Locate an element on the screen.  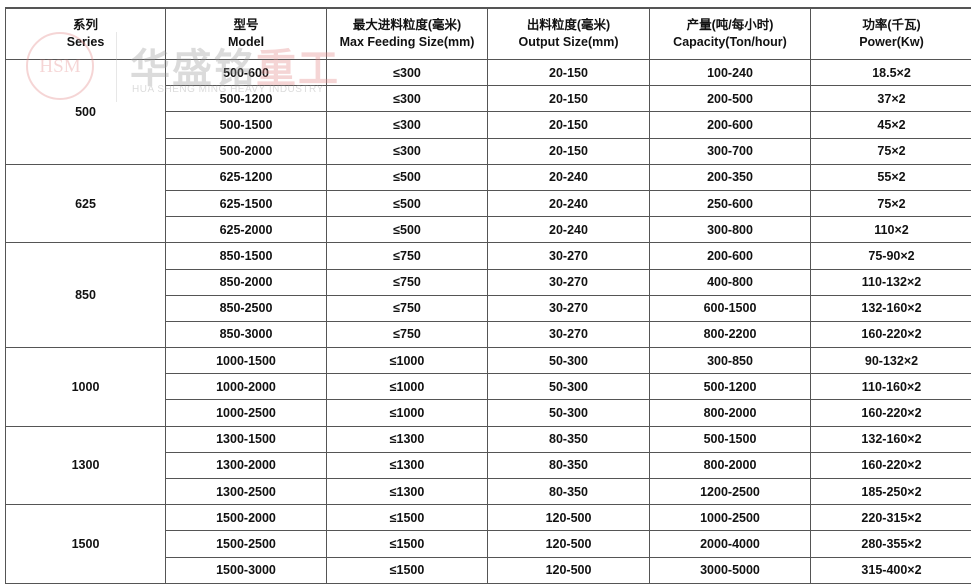
column-header: 功率(千瓦) Power(Kw) is located at coordinates (890, 33).